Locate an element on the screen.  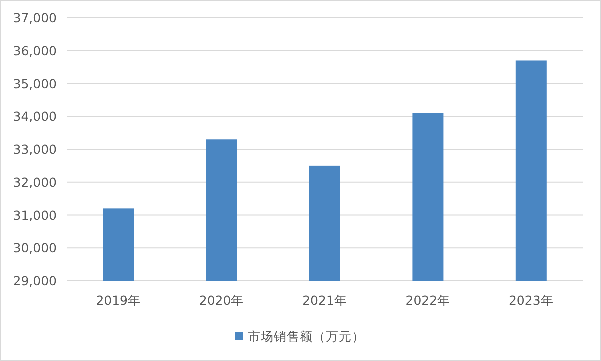
x-tick-label: 2021年 is located at coordinates (325, 300).